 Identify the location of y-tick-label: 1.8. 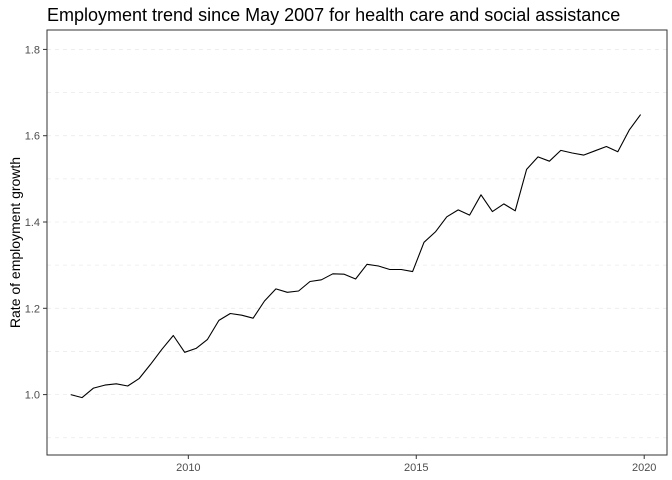
(32, 50).